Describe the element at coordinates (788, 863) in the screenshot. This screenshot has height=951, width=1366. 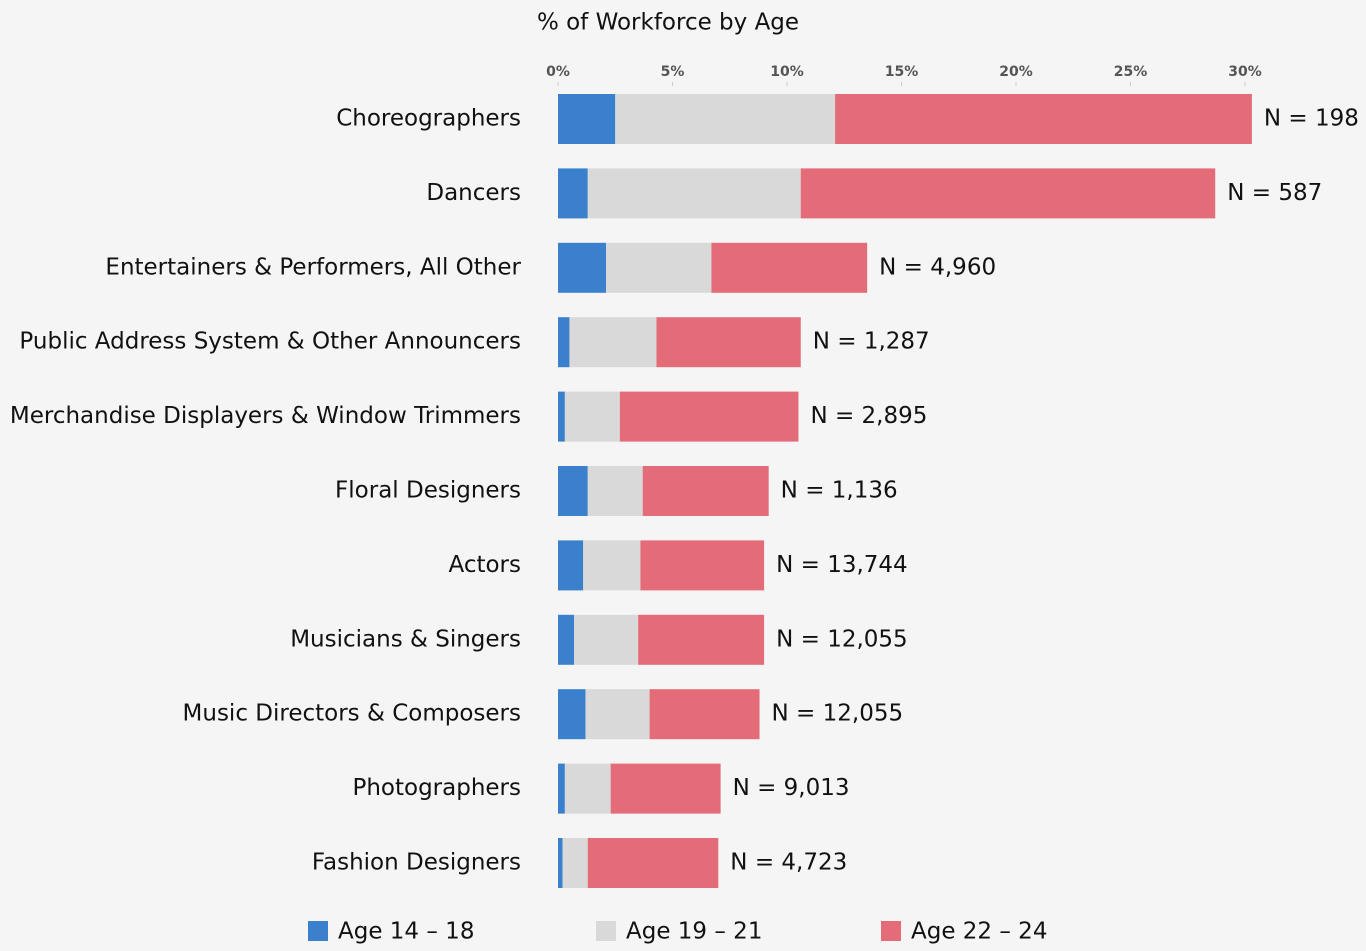
I see `n-label: N = 4,723` at that location.